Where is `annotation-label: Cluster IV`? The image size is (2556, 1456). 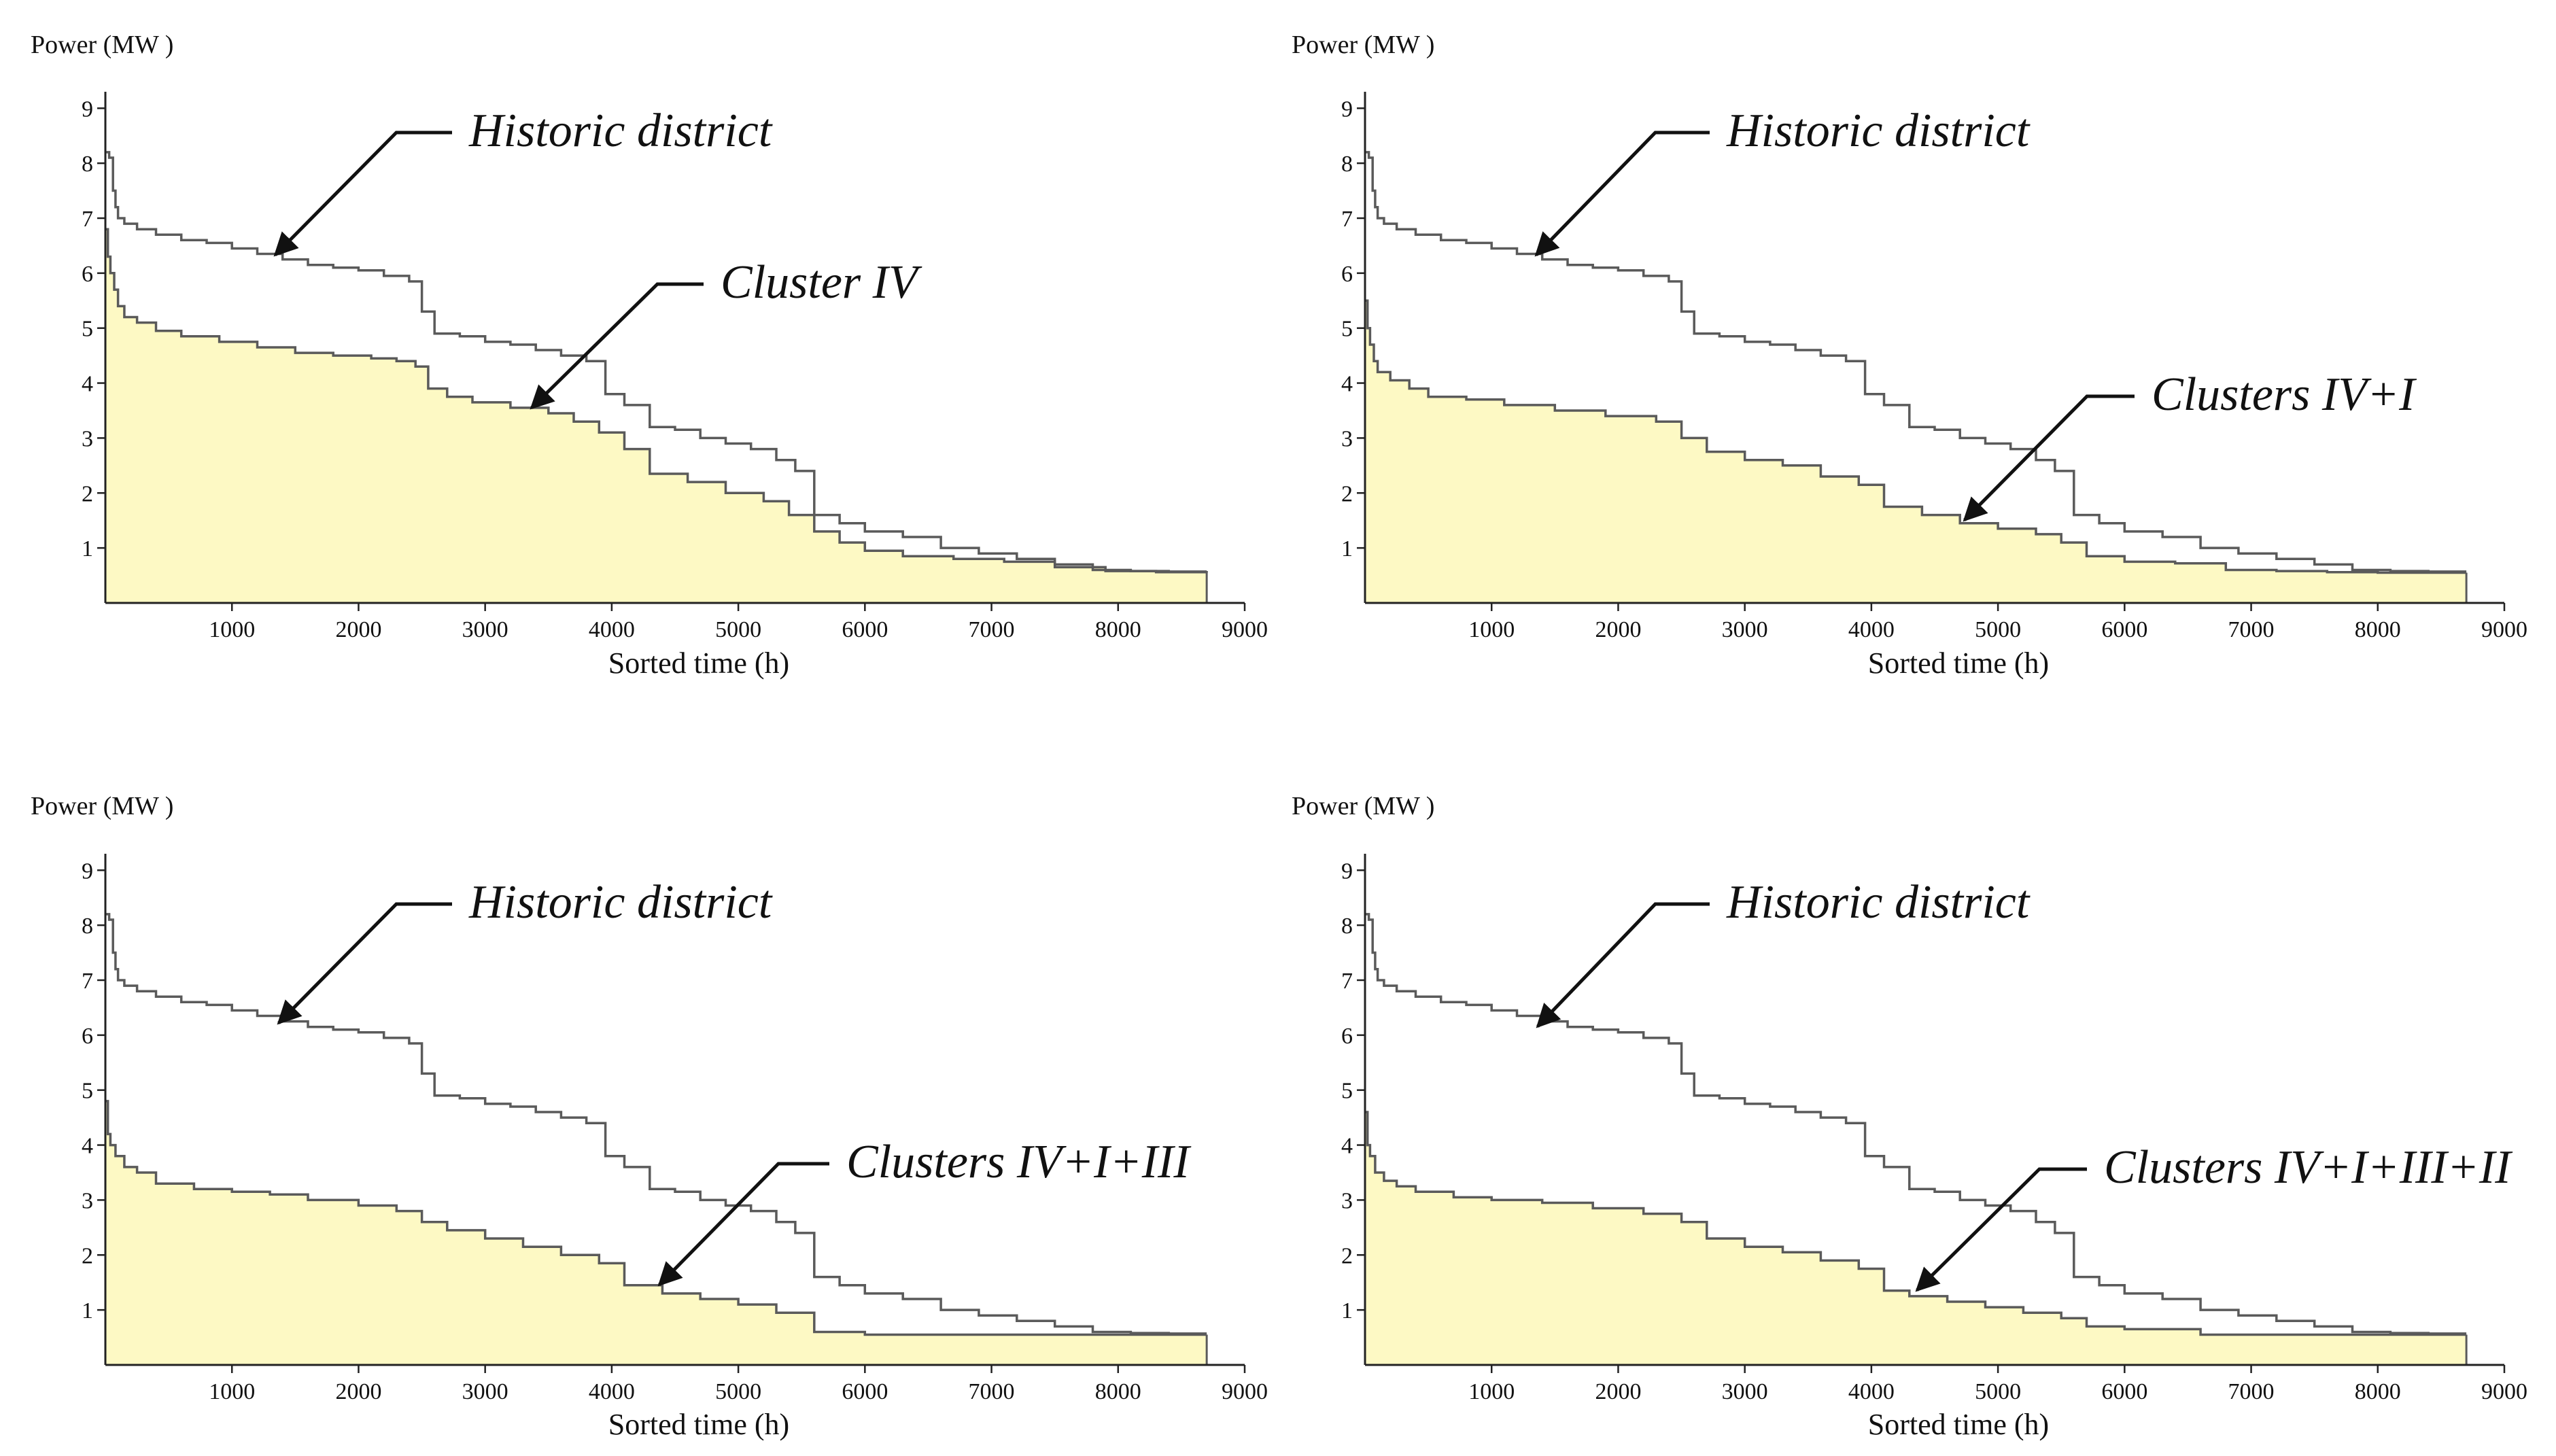 annotation-label: Cluster IV is located at coordinates (821, 282).